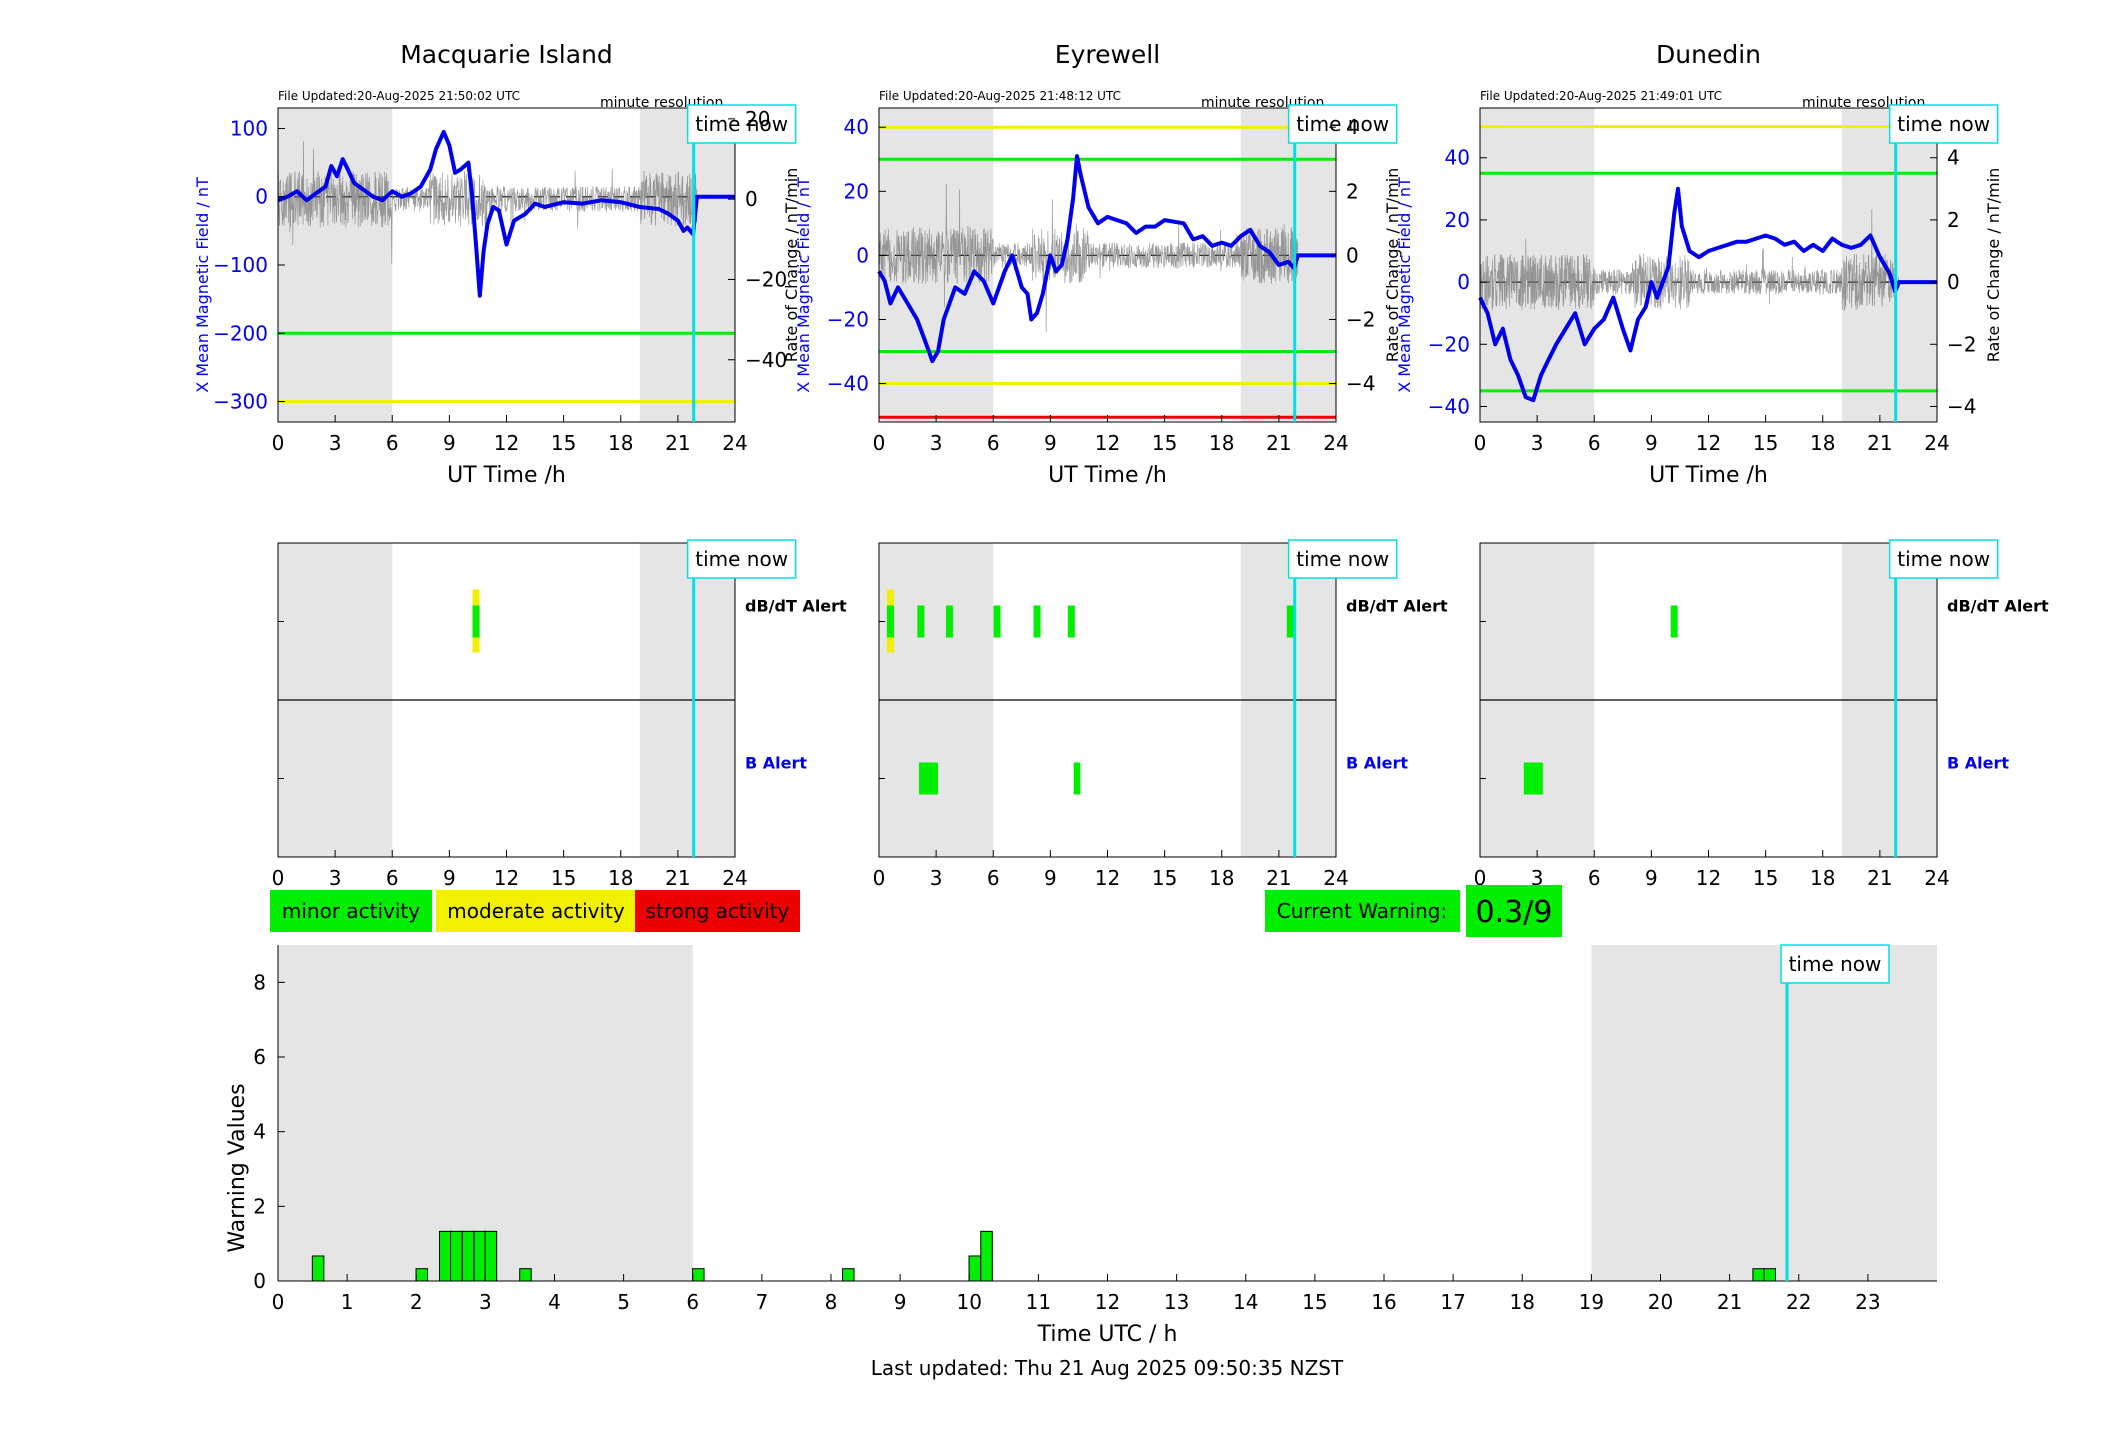 This screenshot has height=1437, width=2117. What do you see at coordinates (1413, 911) in the screenshot?
I see `current-warning: Current Warning: 0.3/9` at bounding box center [1413, 911].